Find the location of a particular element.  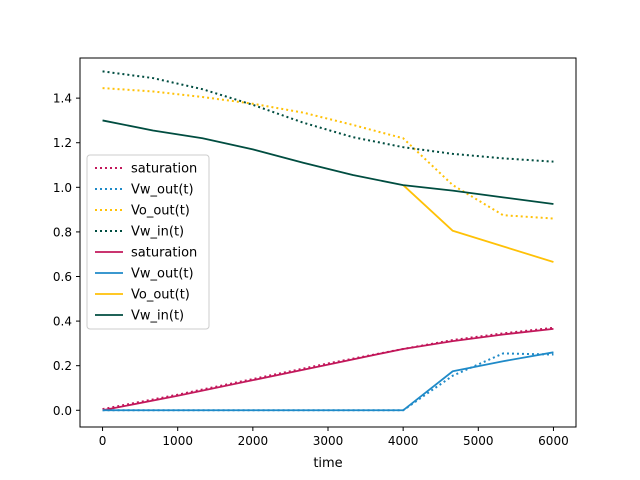

series-line-solid-vw-in-t- is located at coordinates (328, 162).